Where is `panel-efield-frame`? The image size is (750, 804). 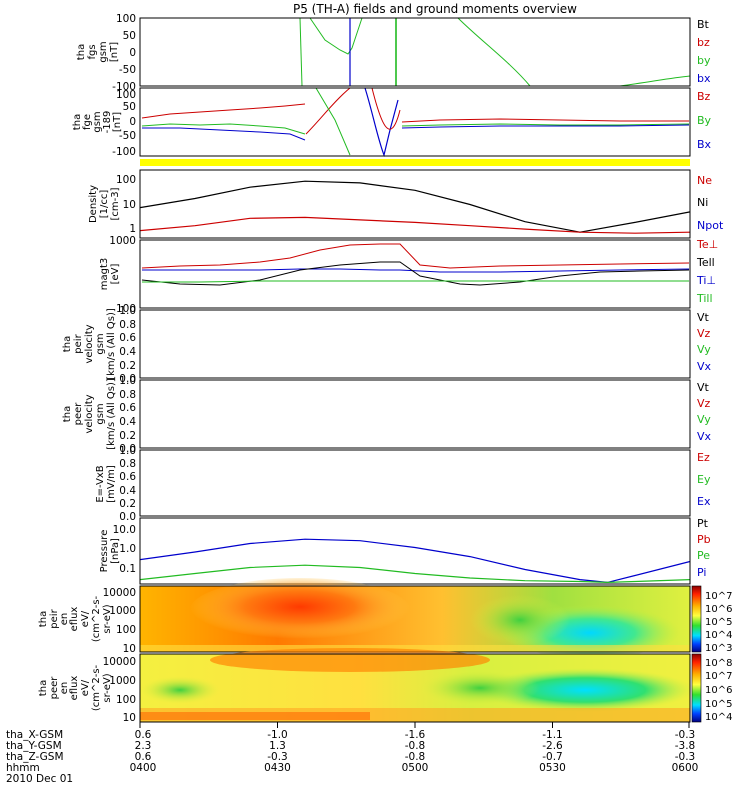
panel-efield-frame is located at coordinates (415, 483).